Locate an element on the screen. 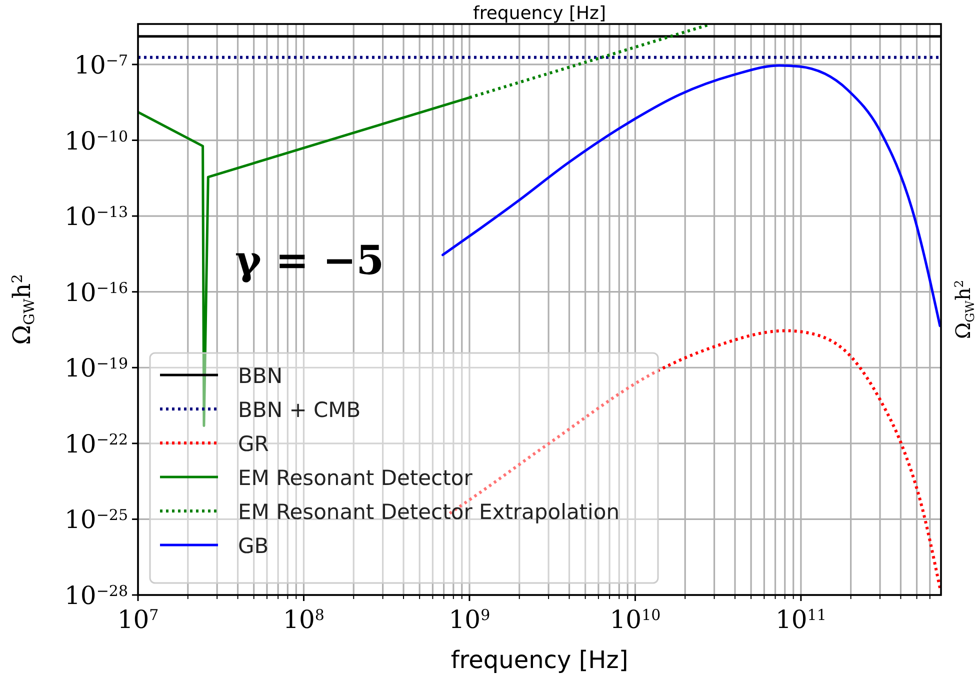 The width and height of the screenshot is (976, 676). y-tick-label: 10$^{−16}$ is located at coordinates (96, 292).